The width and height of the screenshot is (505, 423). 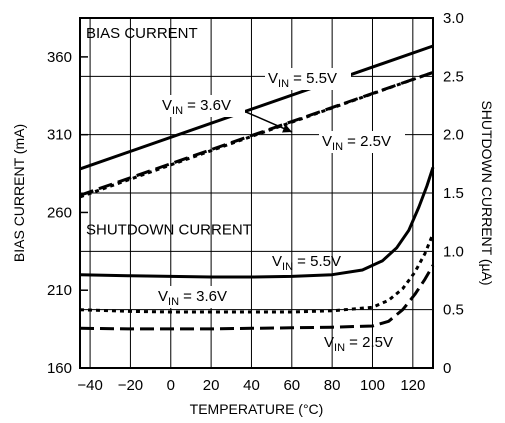 I want to click on y-tick-label-right: 1.5, so click(x=453, y=193).